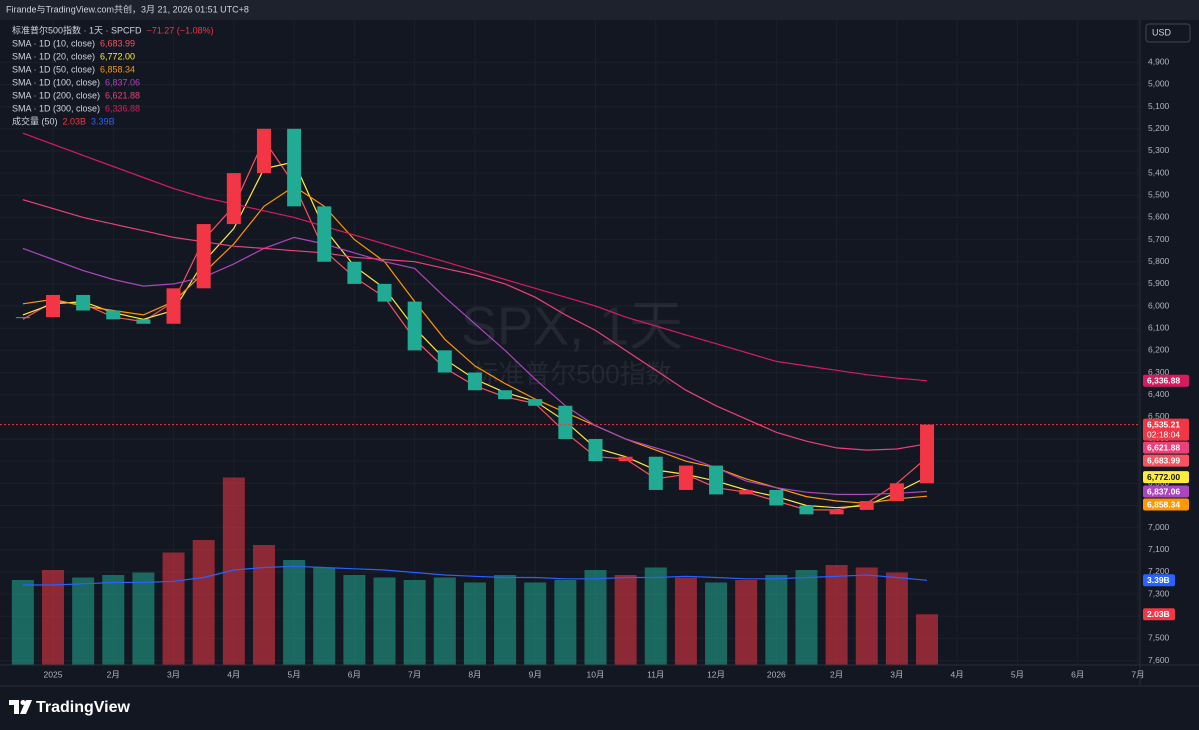  What do you see at coordinates (56, 82) in the screenshot?
I see `legend-name: SMA · 1D (100, close)` at bounding box center [56, 82].